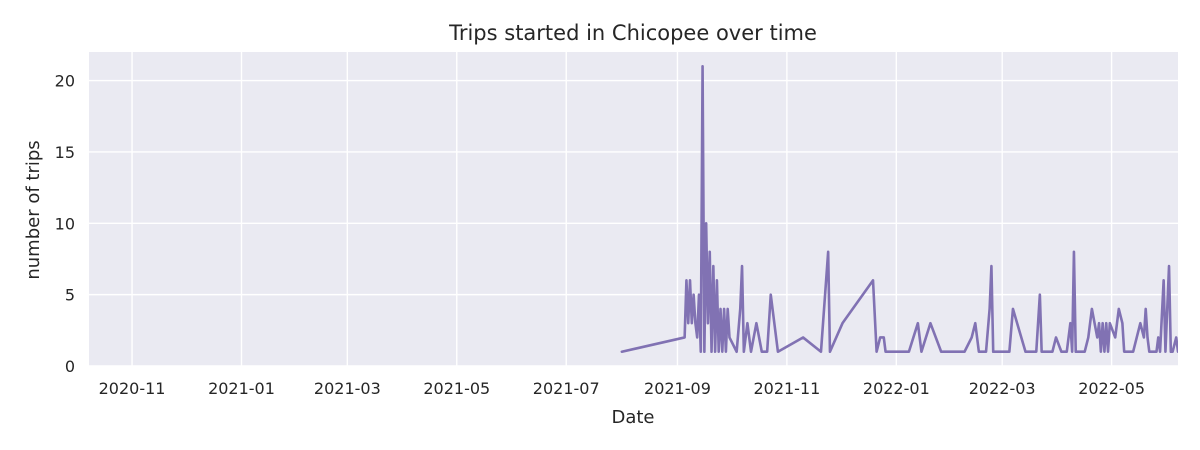 The height and width of the screenshot is (450, 1200). I want to click on y-tick-label: 10, so click(65, 223).